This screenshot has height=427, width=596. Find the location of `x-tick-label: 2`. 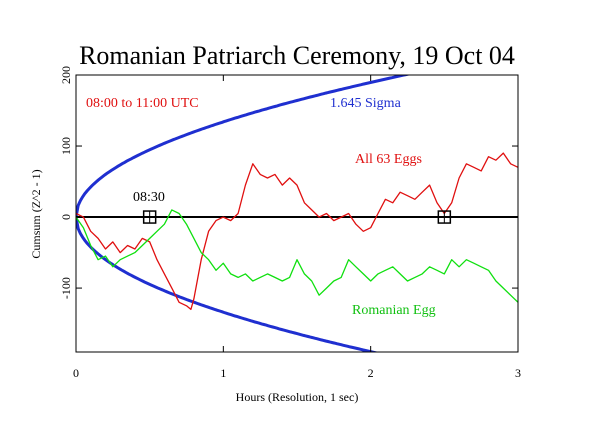

x-tick-label: 2 is located at coordinates (371, 373).